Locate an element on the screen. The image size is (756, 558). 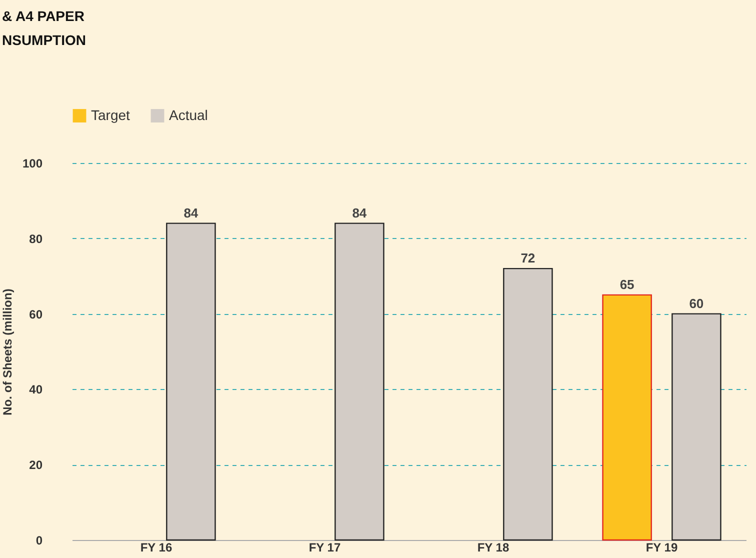
x-tick-label: FY 16 is located at coordinates (156, 547).